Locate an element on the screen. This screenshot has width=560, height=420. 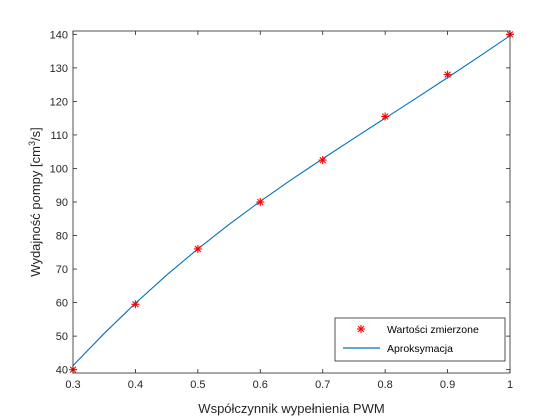
y-tick-label: 60 is located at coordinates (62, 304).